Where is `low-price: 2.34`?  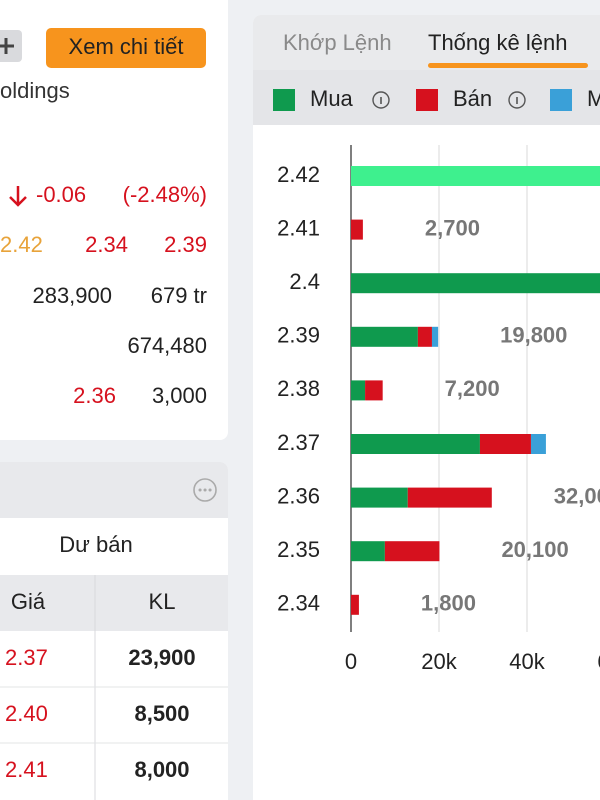 low-price: 2.34 is located at coordinates (106, 244).